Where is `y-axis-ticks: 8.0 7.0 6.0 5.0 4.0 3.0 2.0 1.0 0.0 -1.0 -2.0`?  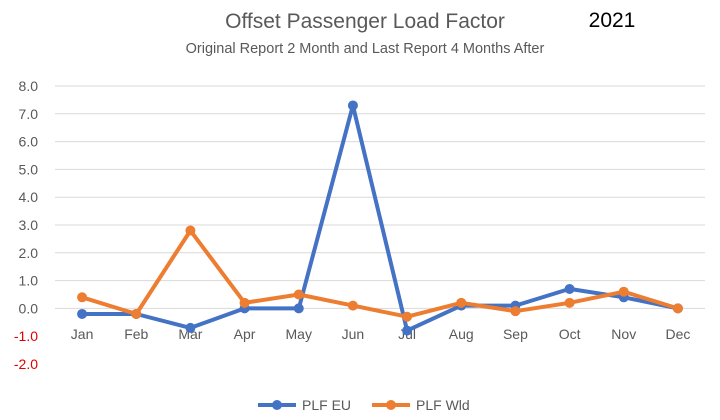 y-axis-ticks: 8.0 7.0 6.0 5.0 4.0 3.0 2.0 1.0 0.0 -1.0 -2.0 is located at coordinates (26, 225).